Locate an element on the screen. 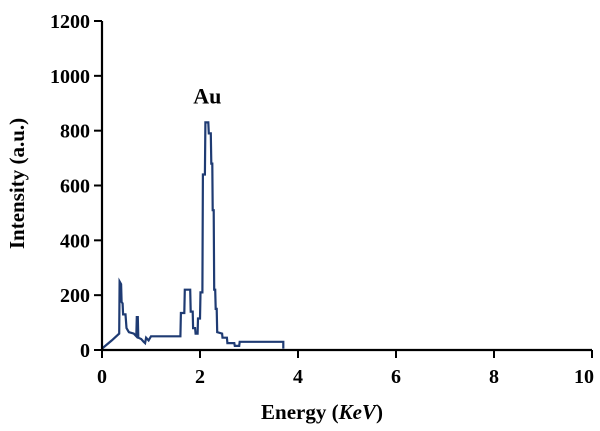  y-axis-ticks: 0 200 400 600 800 1000 1200 is located at coordinates (76, 186).